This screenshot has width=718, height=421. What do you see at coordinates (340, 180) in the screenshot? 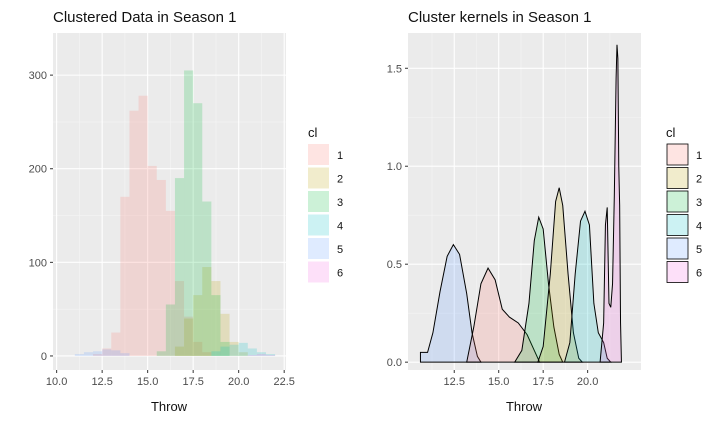
I see `legend-label-2: 2` at bounding box center [340, 180].